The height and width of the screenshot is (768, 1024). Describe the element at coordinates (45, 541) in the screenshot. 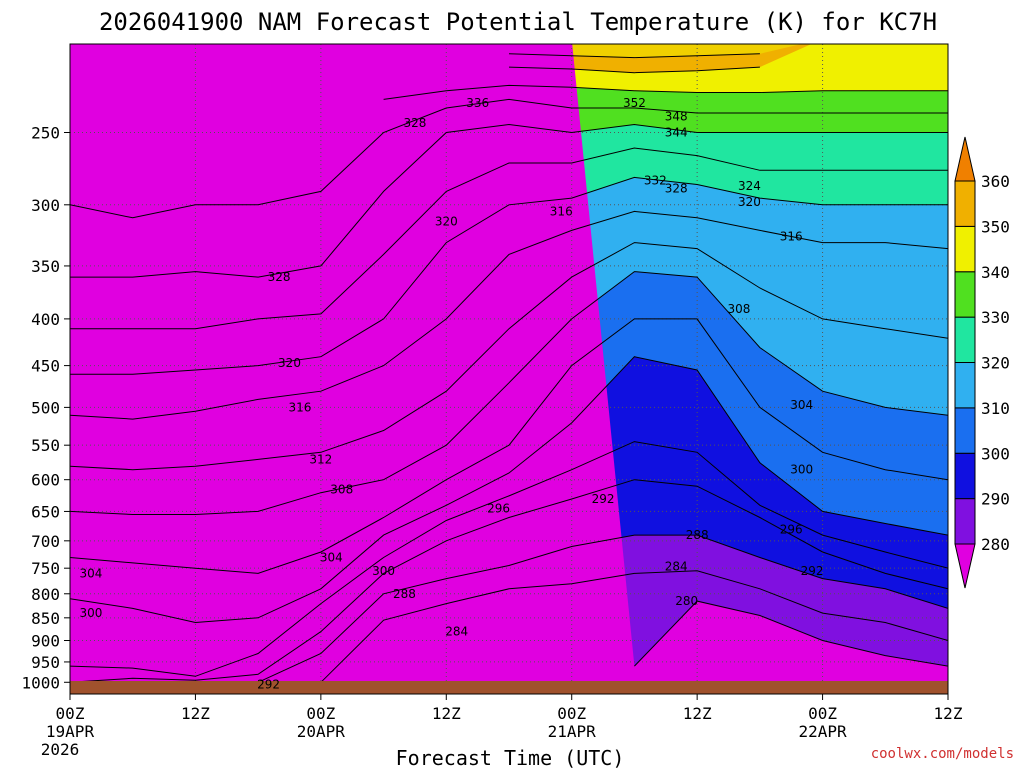

I see `y-tick-label: 700` at that location.